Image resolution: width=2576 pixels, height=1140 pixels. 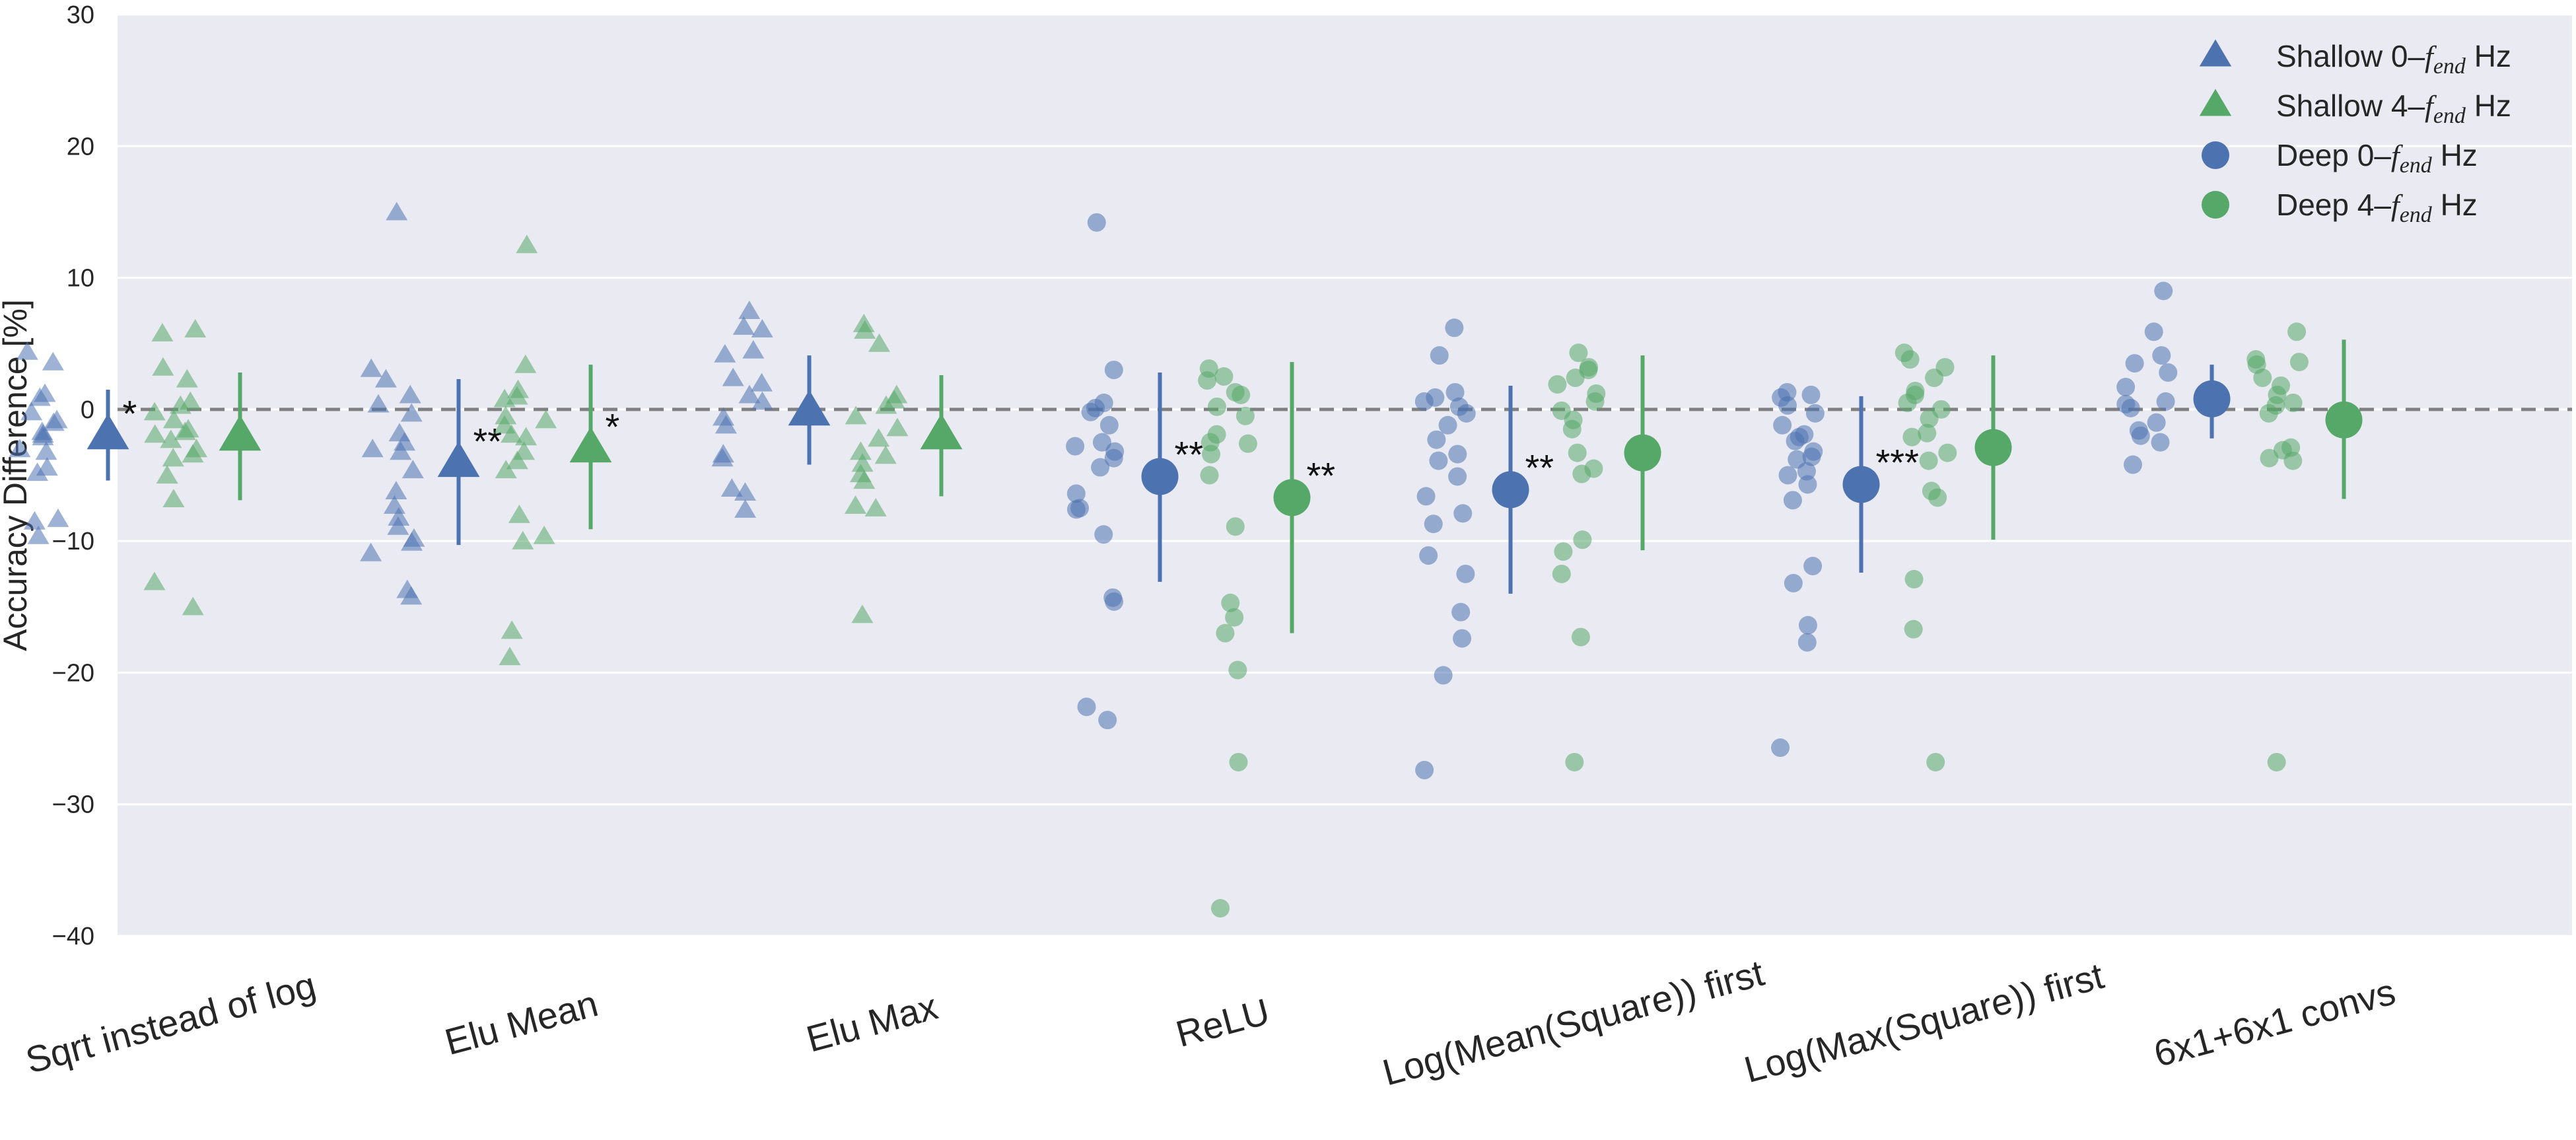 What do you see at coordinates (1573, 1023) in the screenshot?
I see `category-label: Log(Mean(Square)) first` at bounding box center [1573, 1023].